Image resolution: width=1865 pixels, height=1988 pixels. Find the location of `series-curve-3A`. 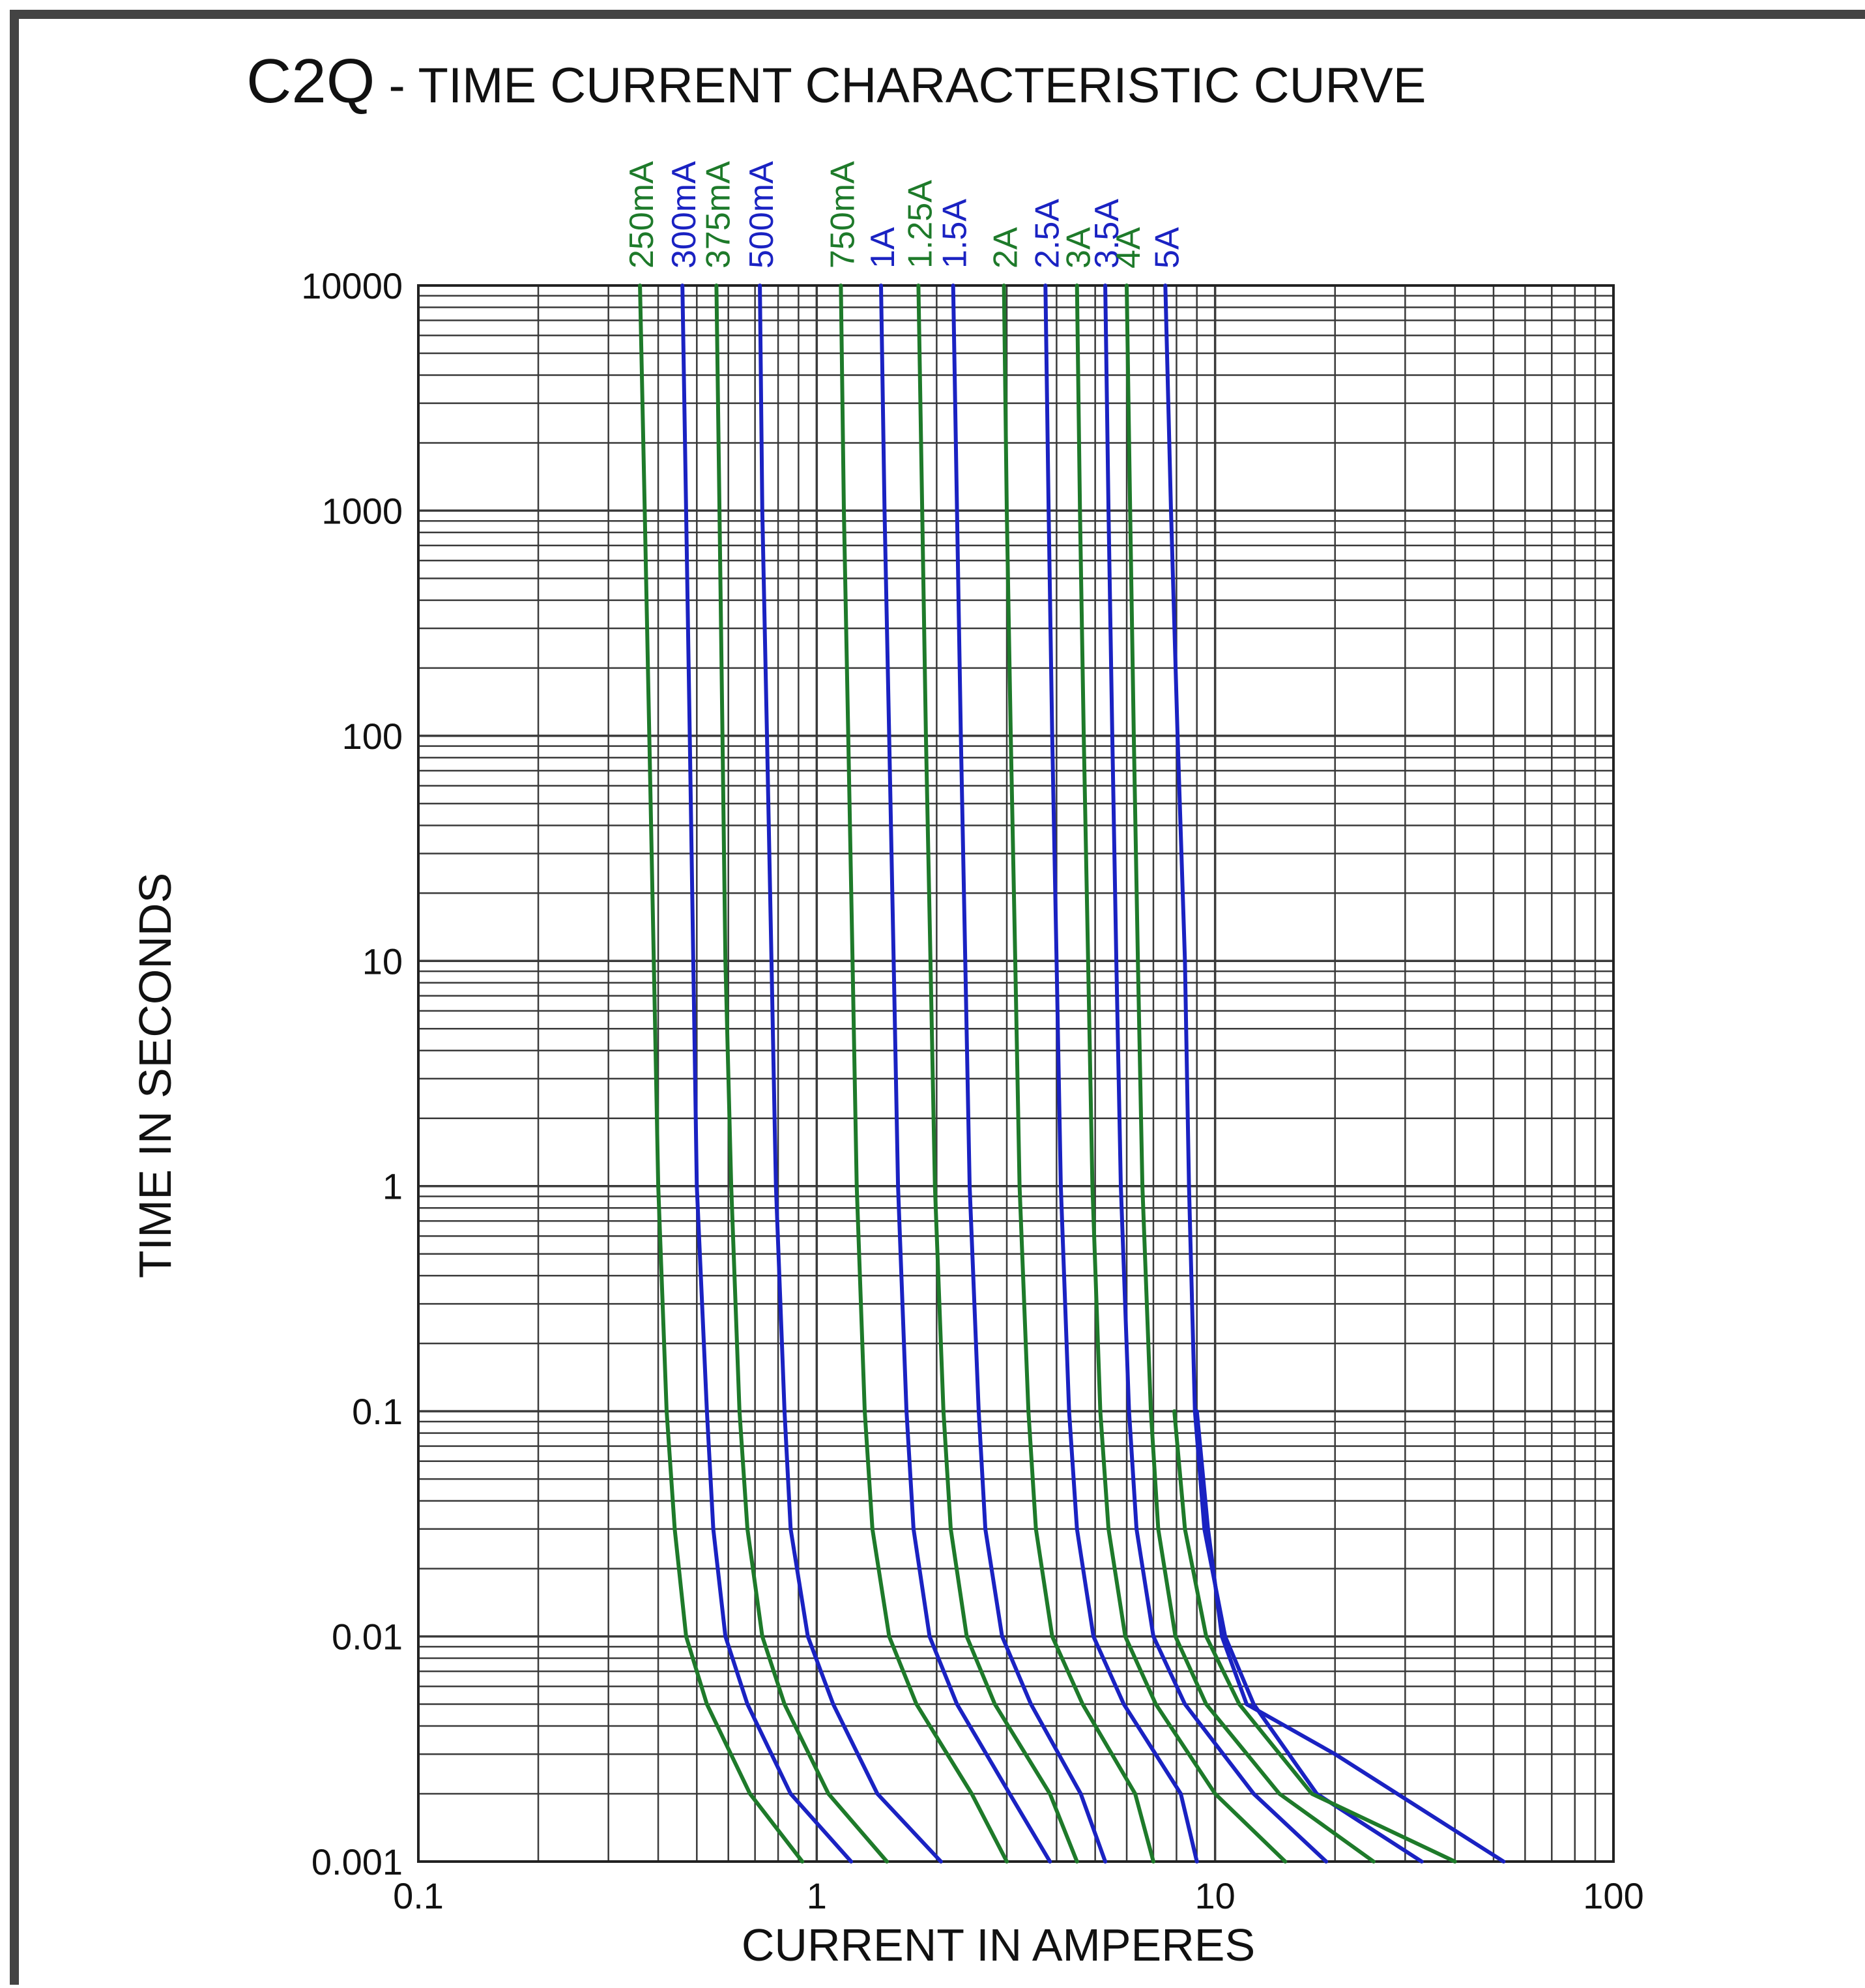

series-curve-3A is located at coordinates (1181, 1074).